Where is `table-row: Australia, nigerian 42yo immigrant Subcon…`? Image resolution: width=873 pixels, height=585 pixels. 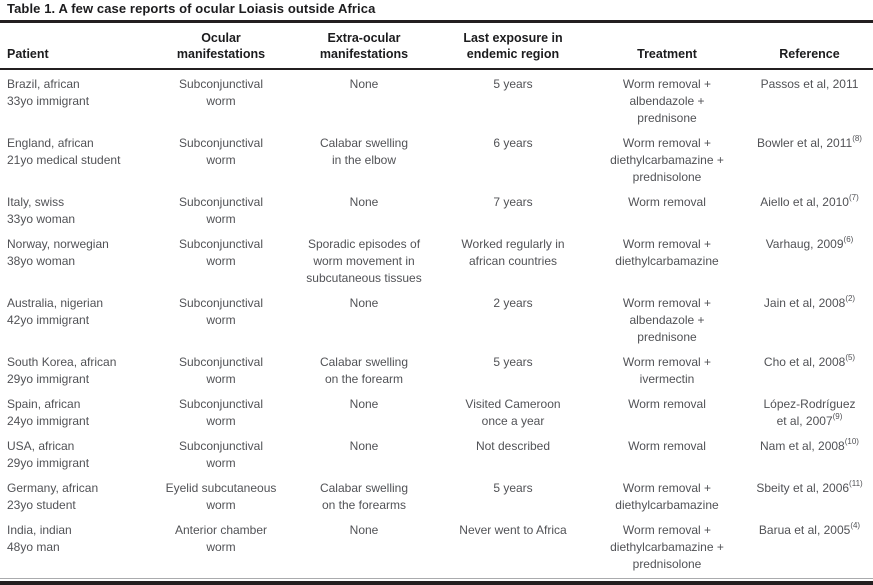 table-row: Australia, nigerian 42yo immigrant Subcon… is located at coordinates (436, 320).